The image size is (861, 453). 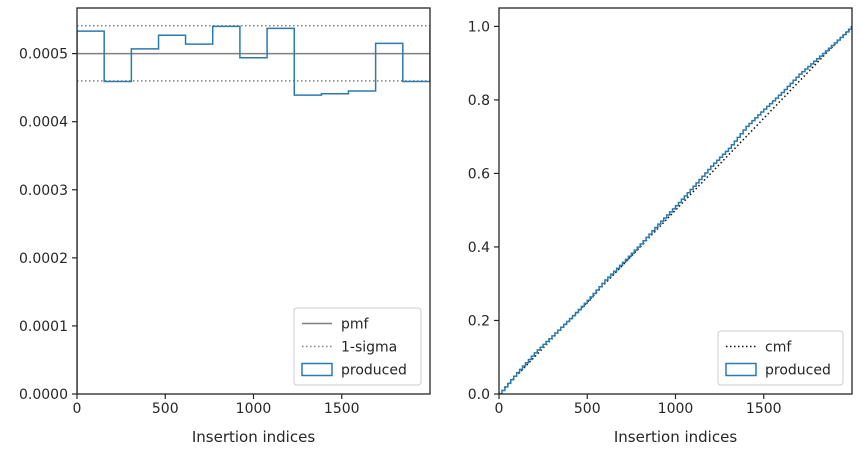 I want to click on legend-label-cmf: cmf, so click(x=778, y=348).